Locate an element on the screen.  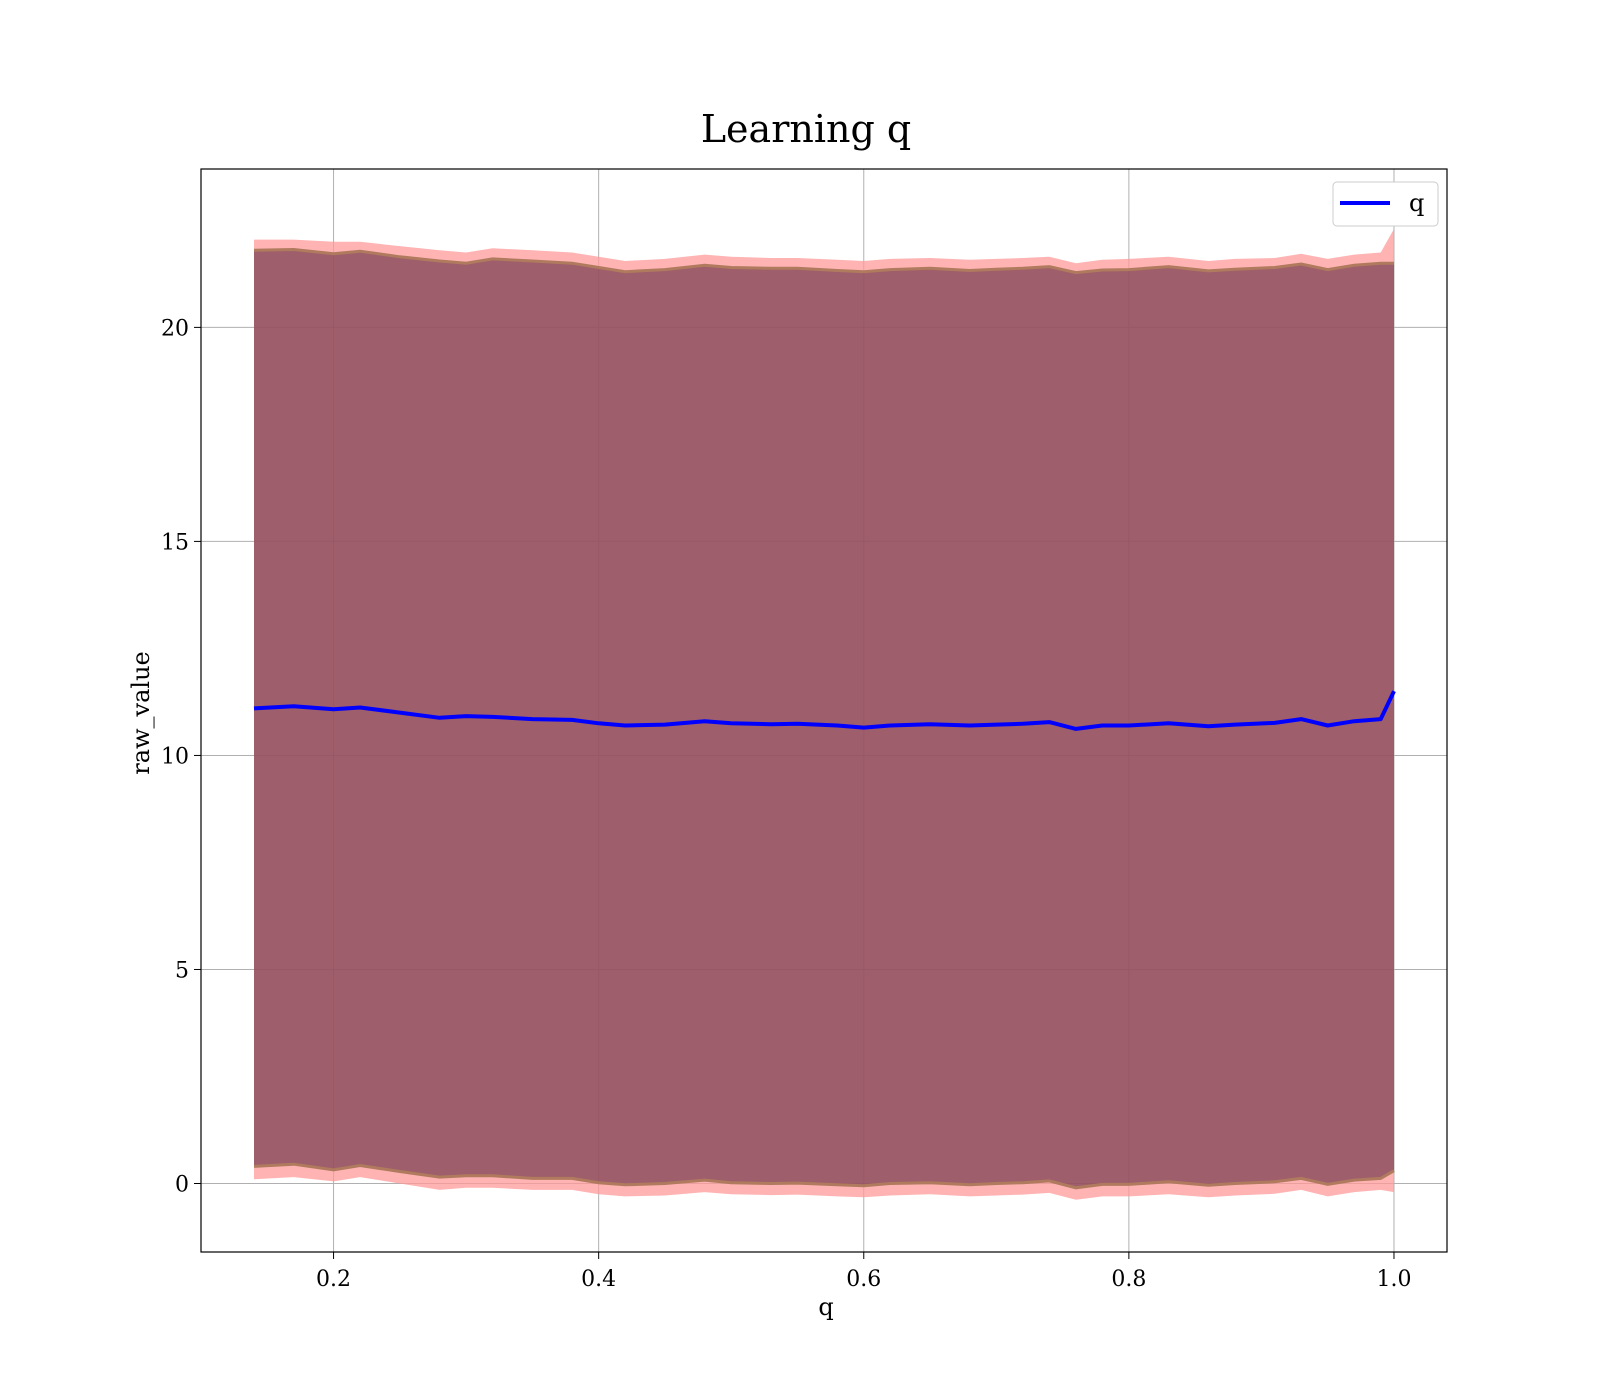
y-tick-label: 20 is located at coordinates (175, 328).